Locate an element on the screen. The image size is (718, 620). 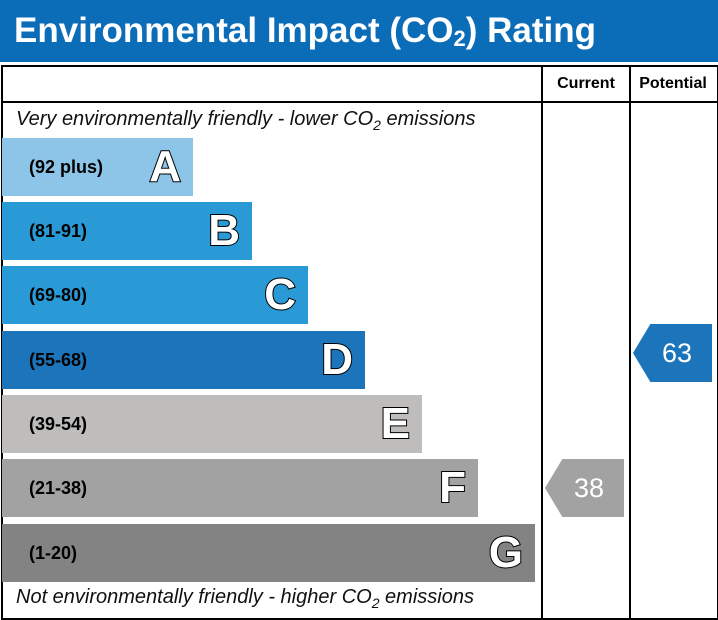
band-letter: B is located at coordinates (224, 230).